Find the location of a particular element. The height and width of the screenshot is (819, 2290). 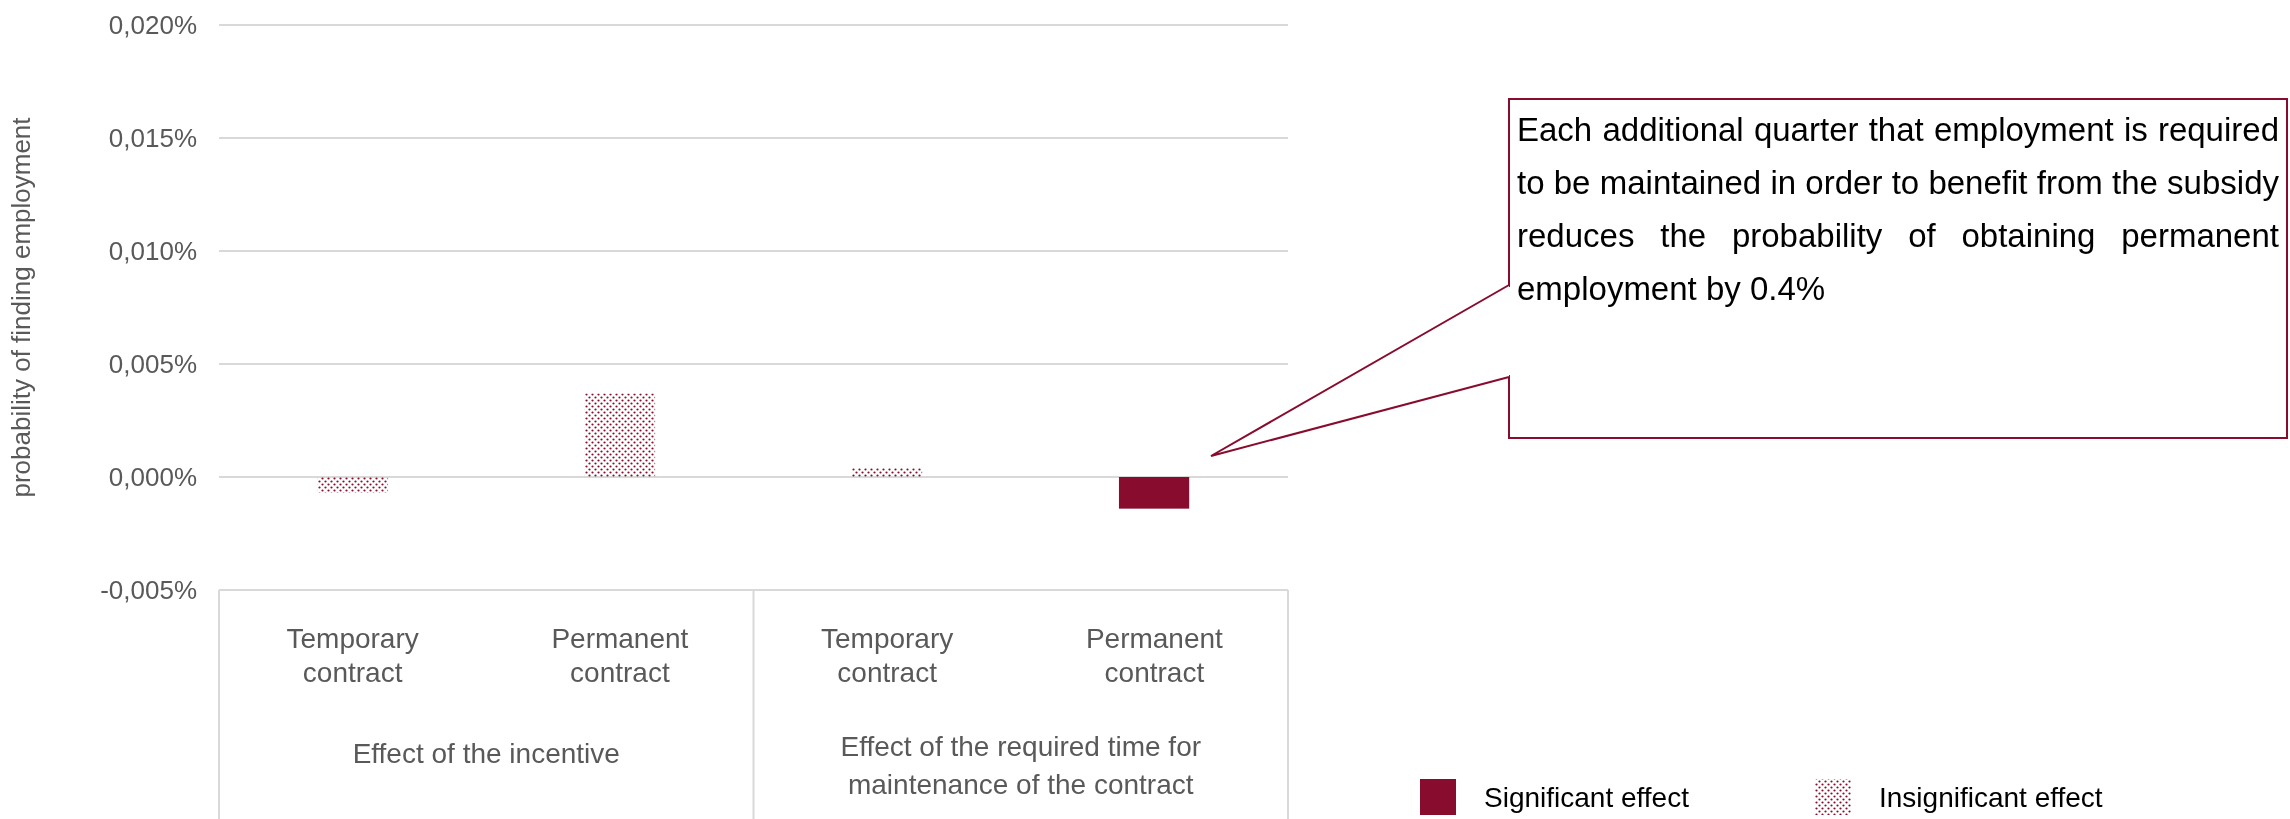

text: Effect of the incentive is located at coordinates (486, 754).